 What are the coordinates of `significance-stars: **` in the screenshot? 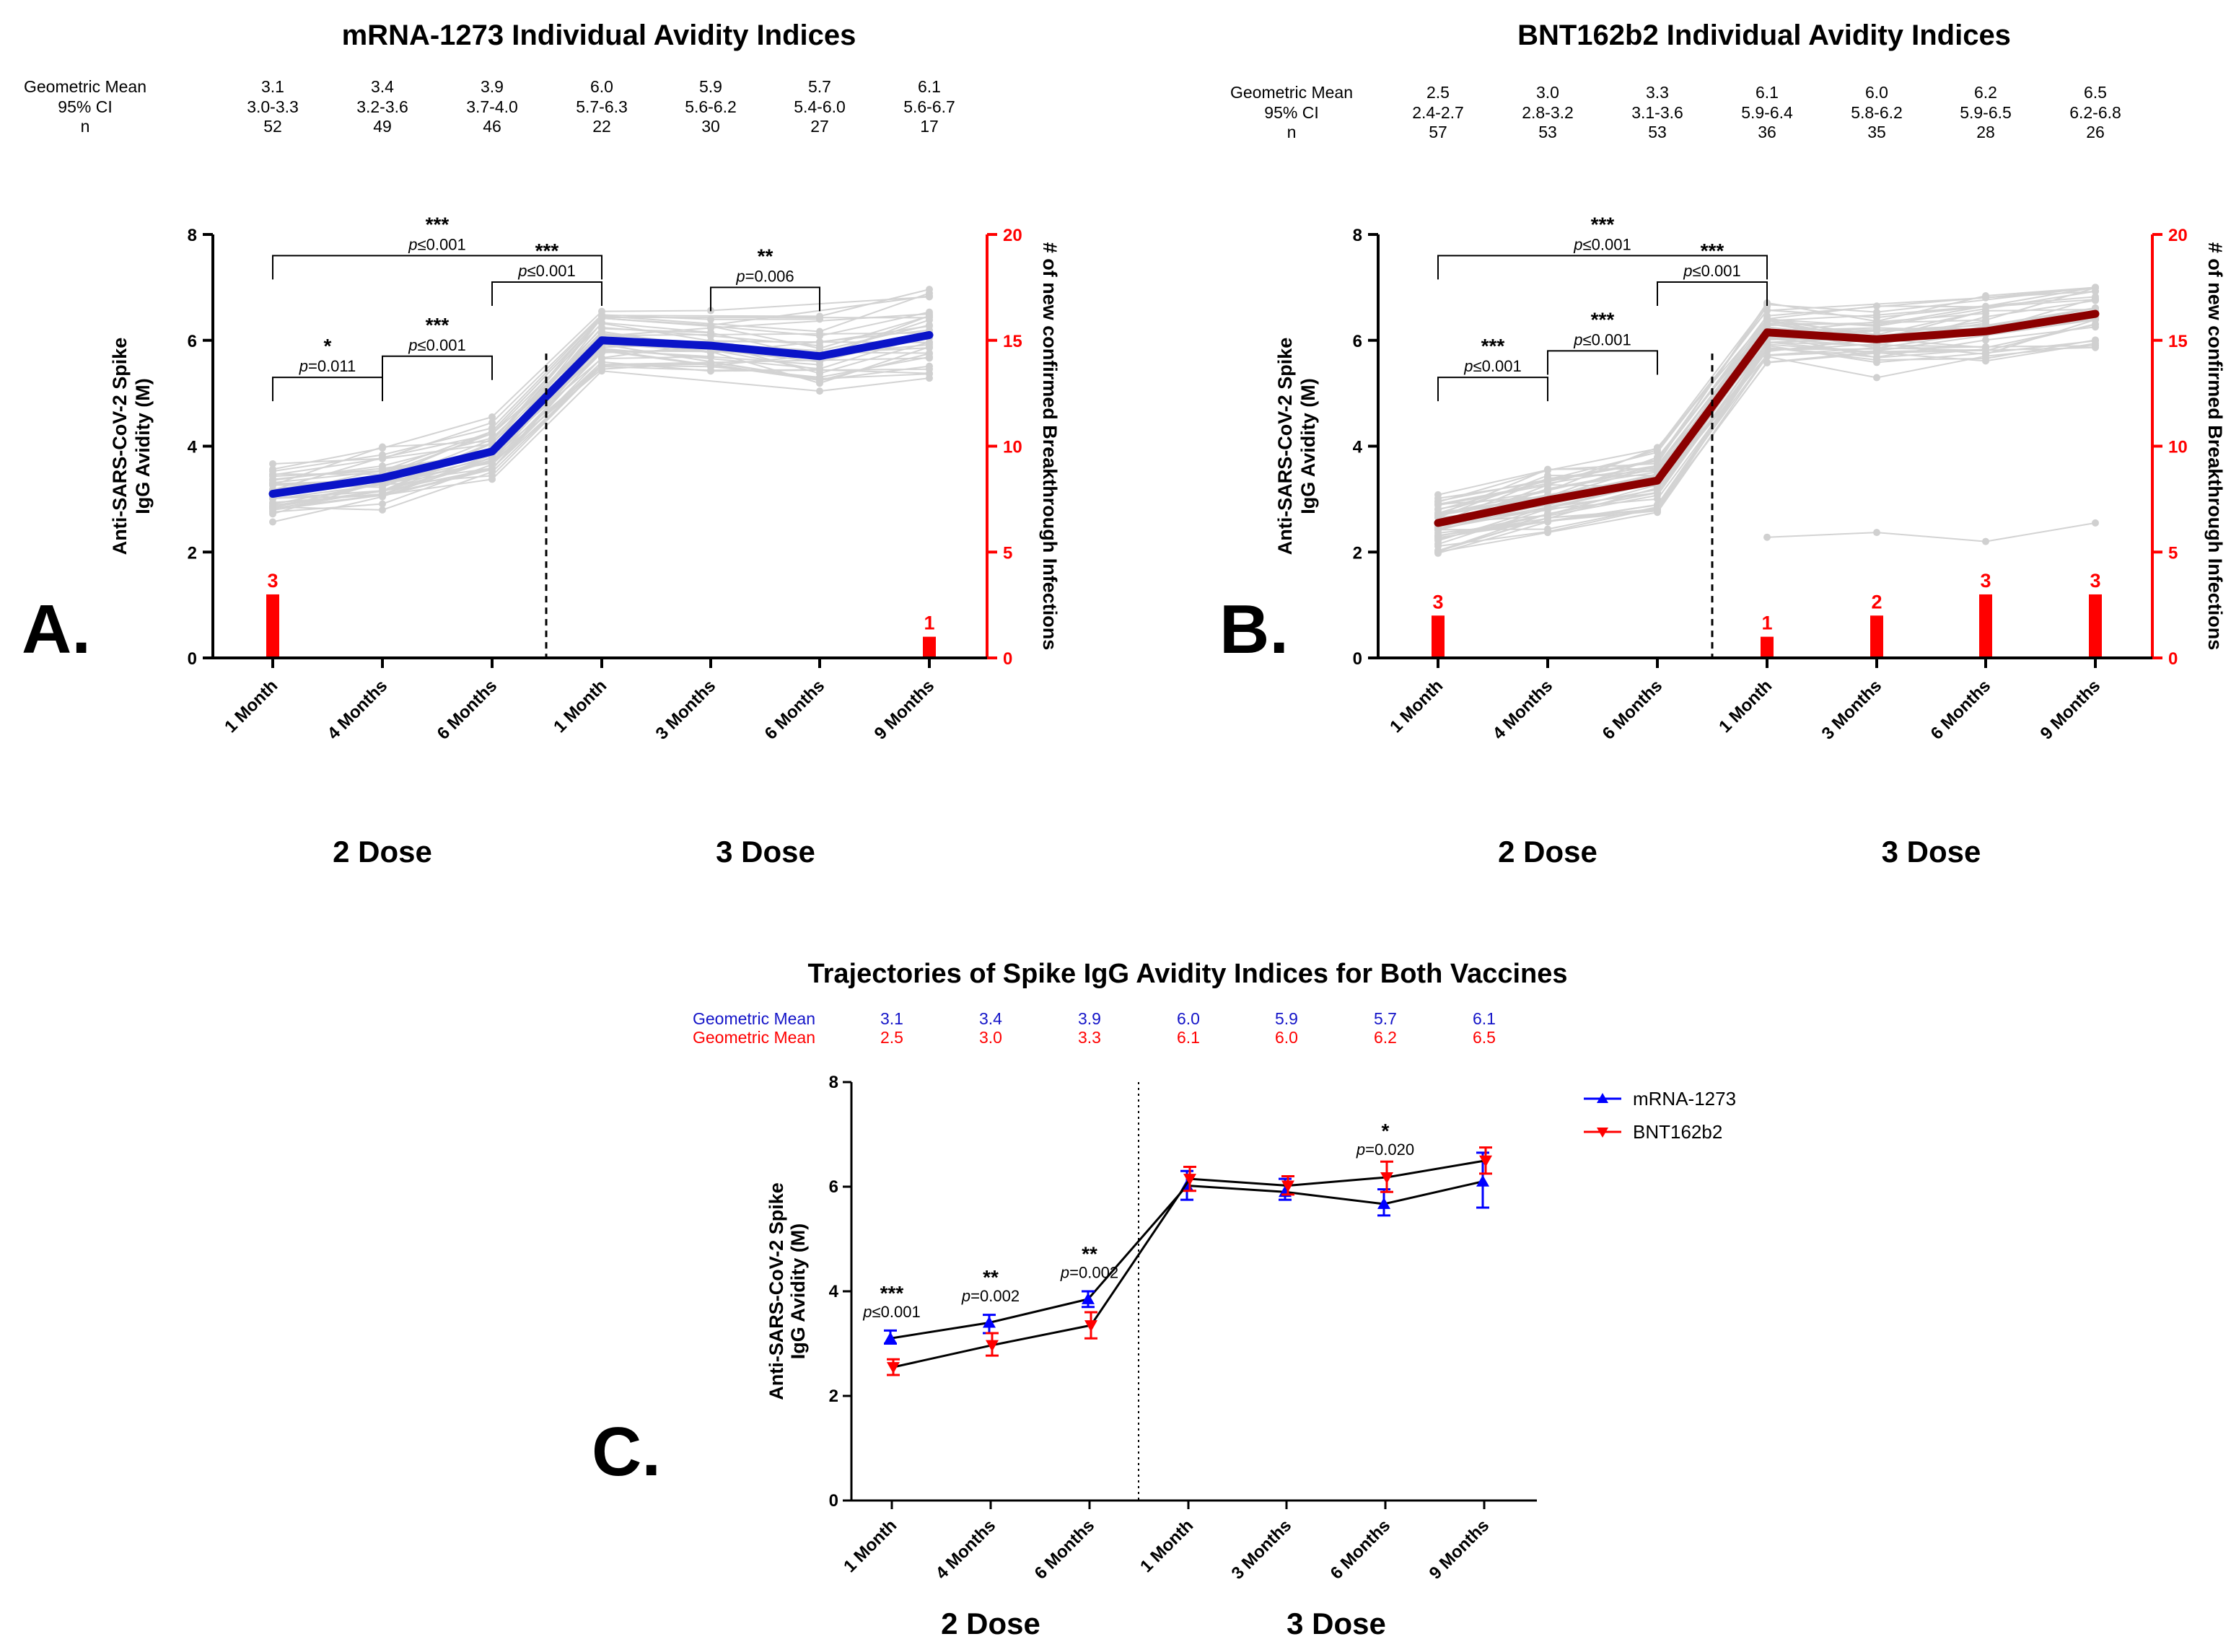 It's located at (1089, 1254).